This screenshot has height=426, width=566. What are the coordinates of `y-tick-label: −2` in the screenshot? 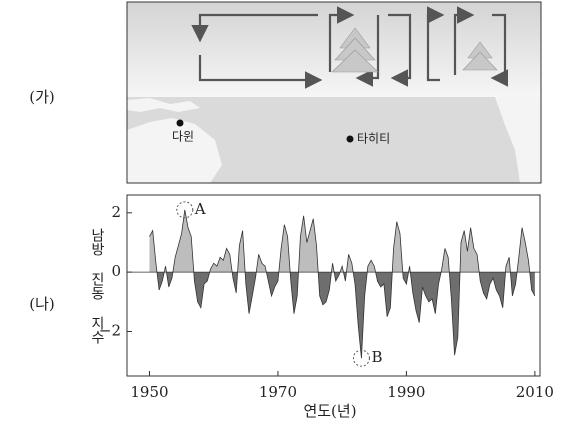 It's located at (110, 330).